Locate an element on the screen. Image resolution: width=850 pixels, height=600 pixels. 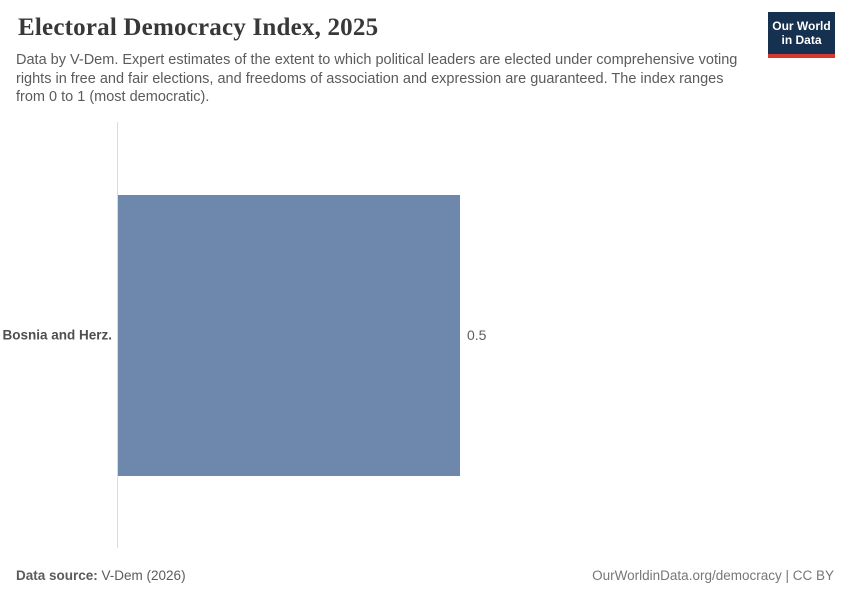
value-label: 0.5 is located at coordinates (477, 335).